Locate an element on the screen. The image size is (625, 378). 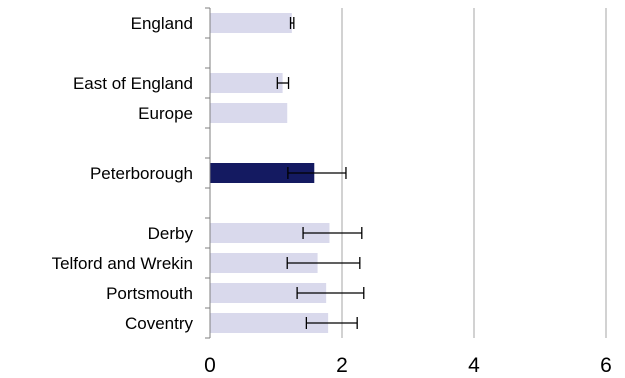
error-bars is located at coordinates (320, 173).